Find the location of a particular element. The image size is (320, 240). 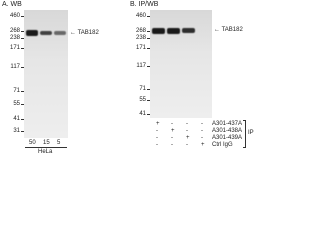

group-label: IP is located at coordinates (251, 133).